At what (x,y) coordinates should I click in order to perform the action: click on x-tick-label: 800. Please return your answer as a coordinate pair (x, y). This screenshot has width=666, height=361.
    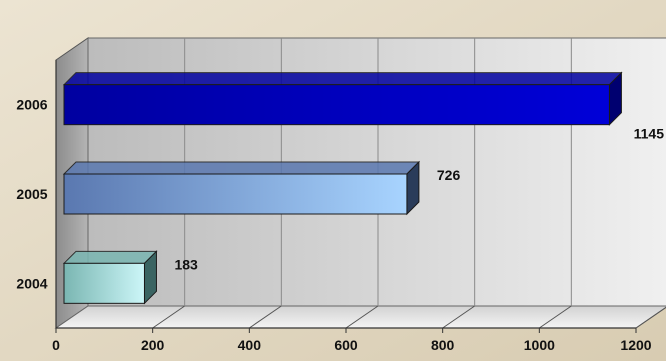
    Looking at the image, I should click on (443, 345).